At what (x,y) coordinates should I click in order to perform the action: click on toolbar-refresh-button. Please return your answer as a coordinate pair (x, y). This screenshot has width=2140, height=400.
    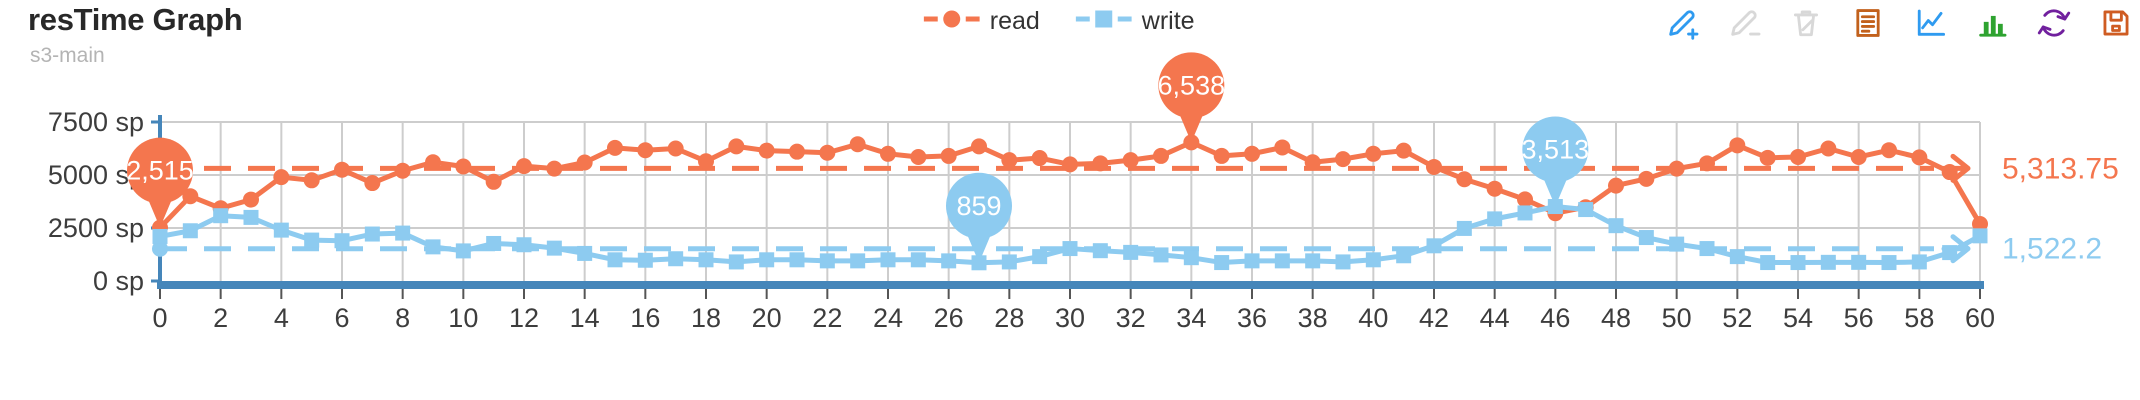
    Looking at the image, I should click on (2054, 23).